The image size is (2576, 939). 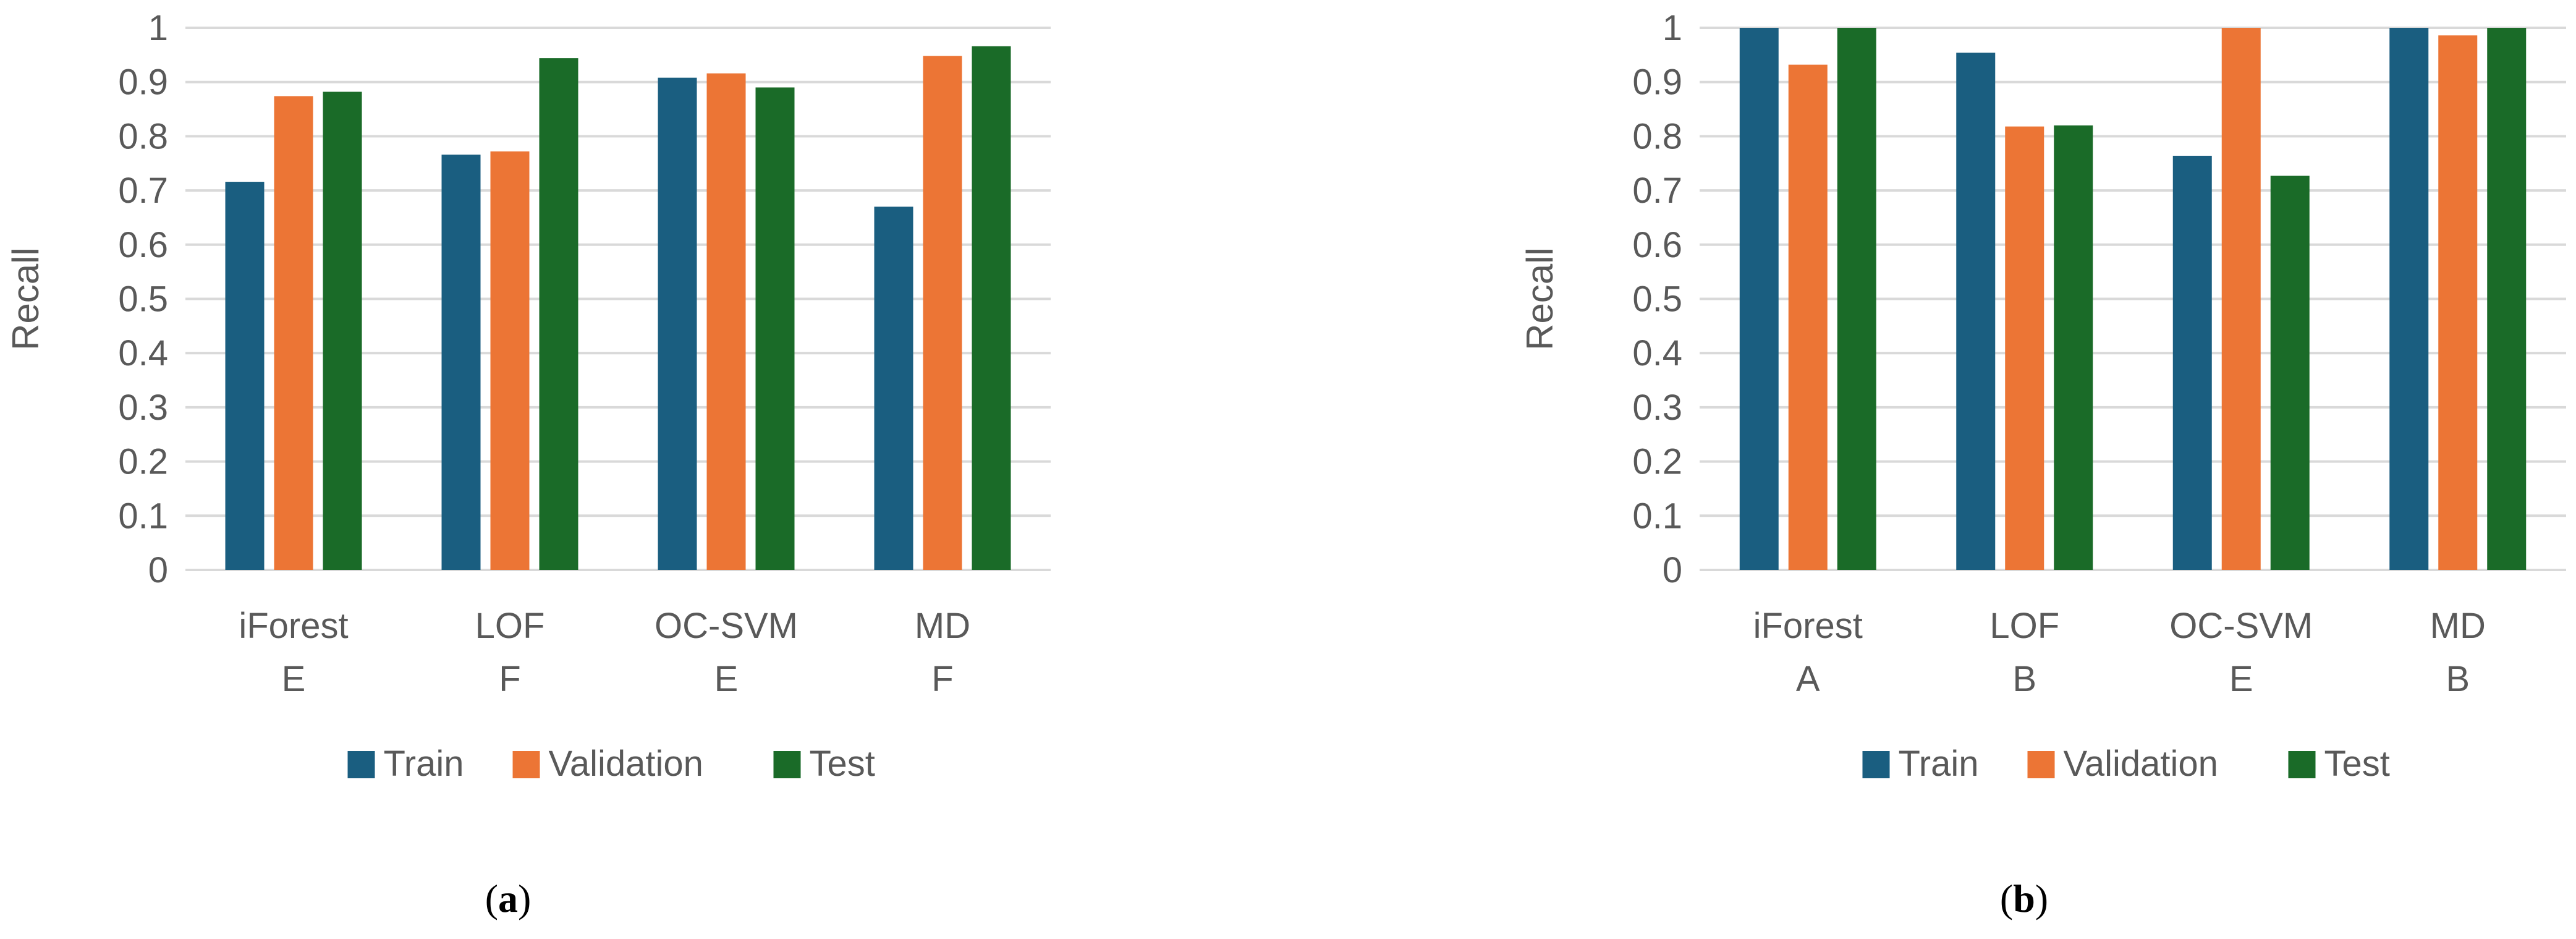 What do you see at coordinates (1808, 679) in the screenshot?
I see `x-category-sublabel: A` at bounding box center [1808, 679].